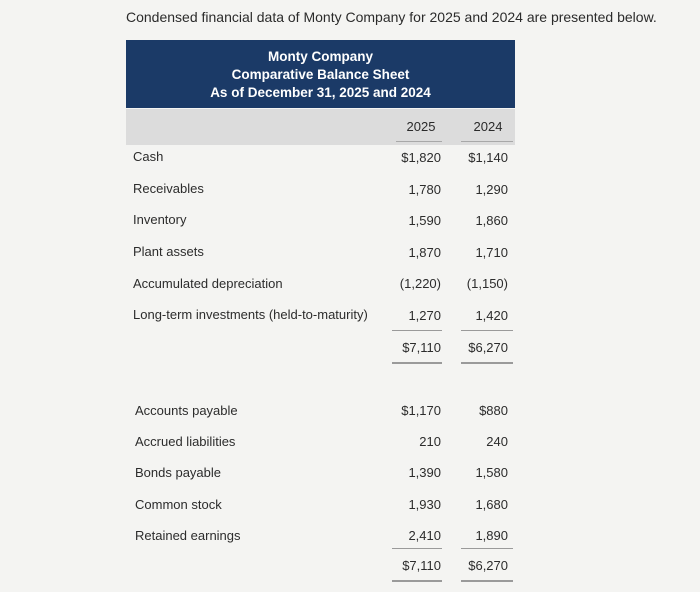  Describe the element at coordinates (424, 472) in the screenshot. I see `bonds-payable-2025: 1,390` at that location.